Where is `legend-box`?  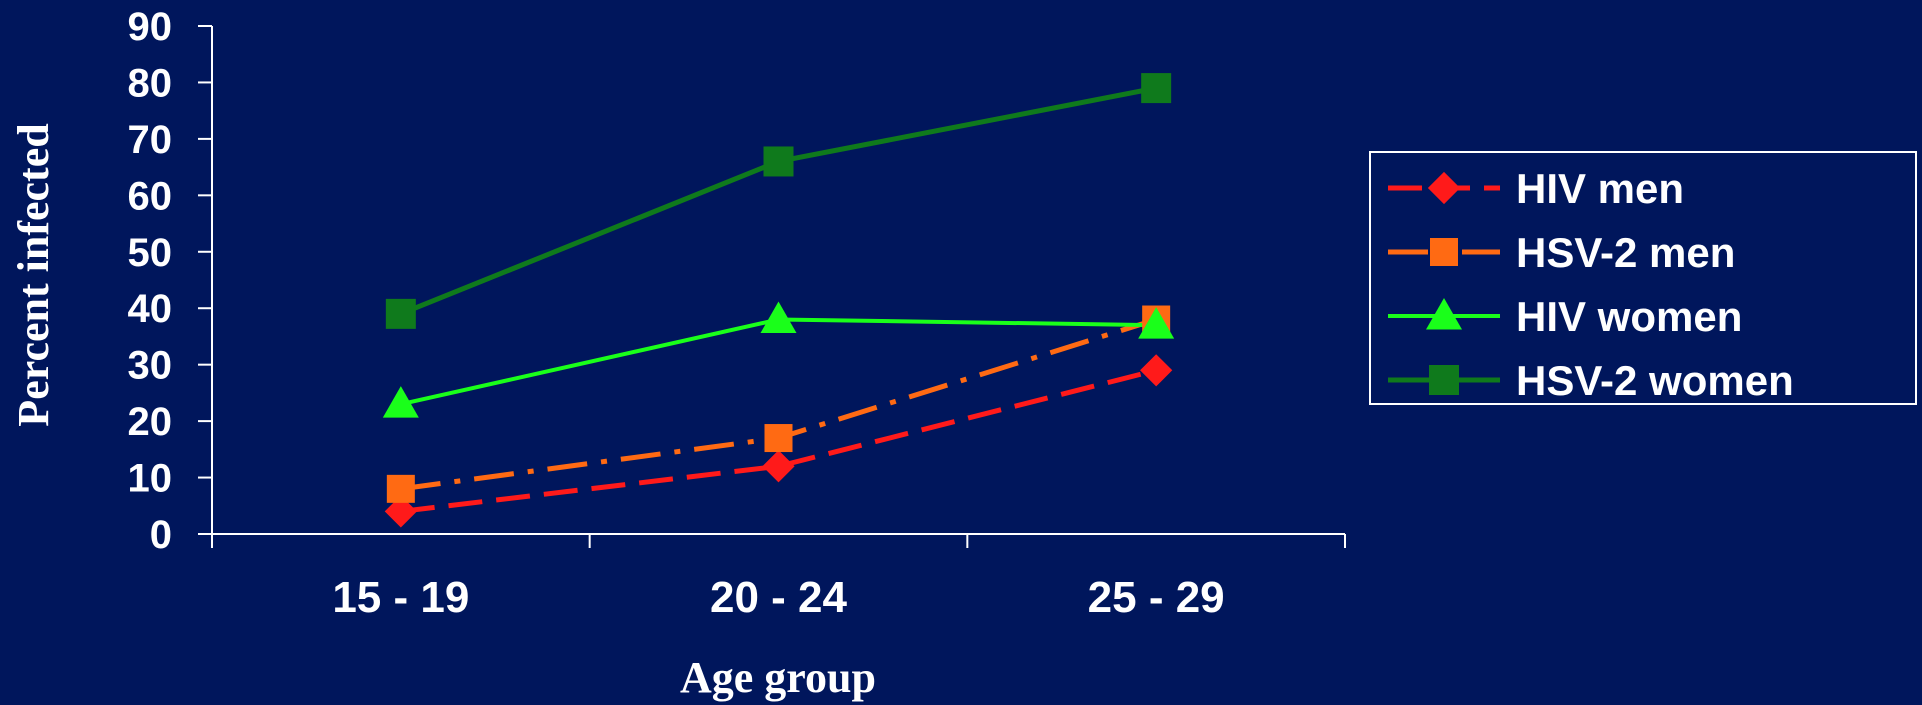
legend-box is located at coordinates (1643, 278).